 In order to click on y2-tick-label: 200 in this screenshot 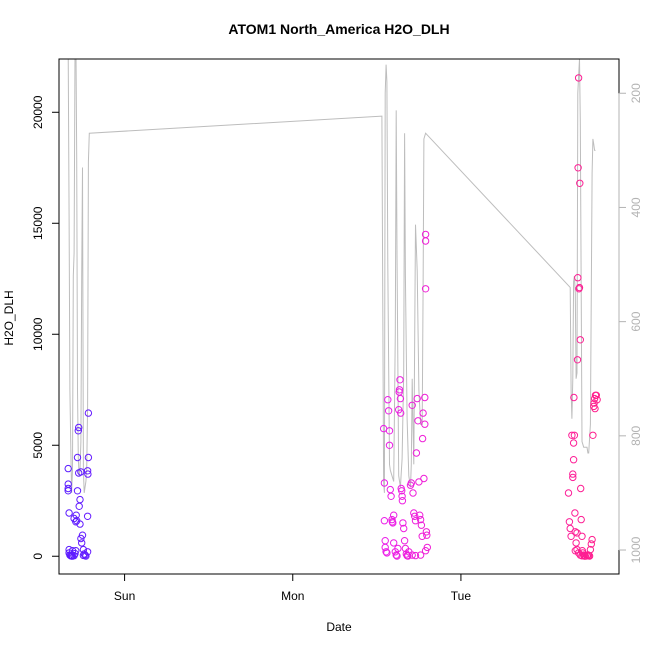, I will do `click(636, 93)`.